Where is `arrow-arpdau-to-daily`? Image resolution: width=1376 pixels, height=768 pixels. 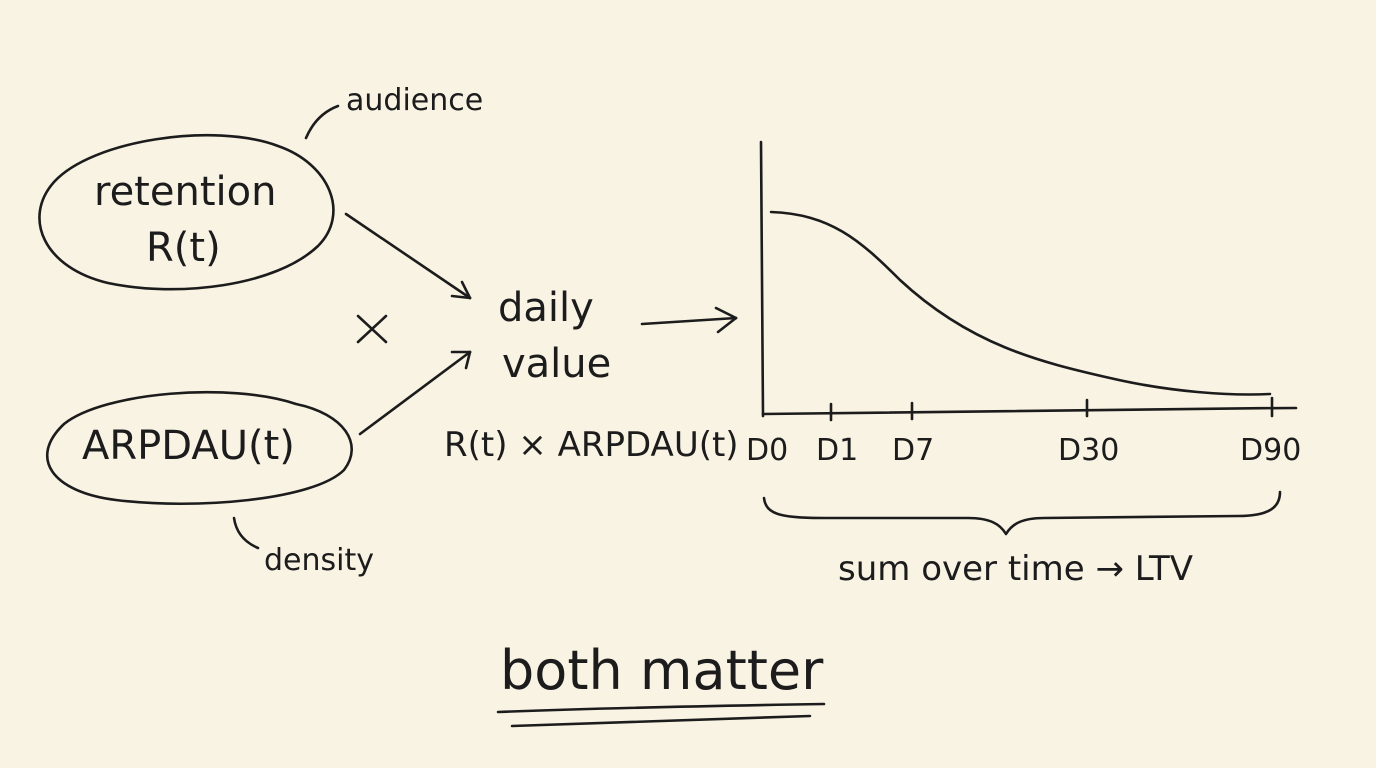
arrow-arpdau-to-daily is located at coordinates (415, 393).